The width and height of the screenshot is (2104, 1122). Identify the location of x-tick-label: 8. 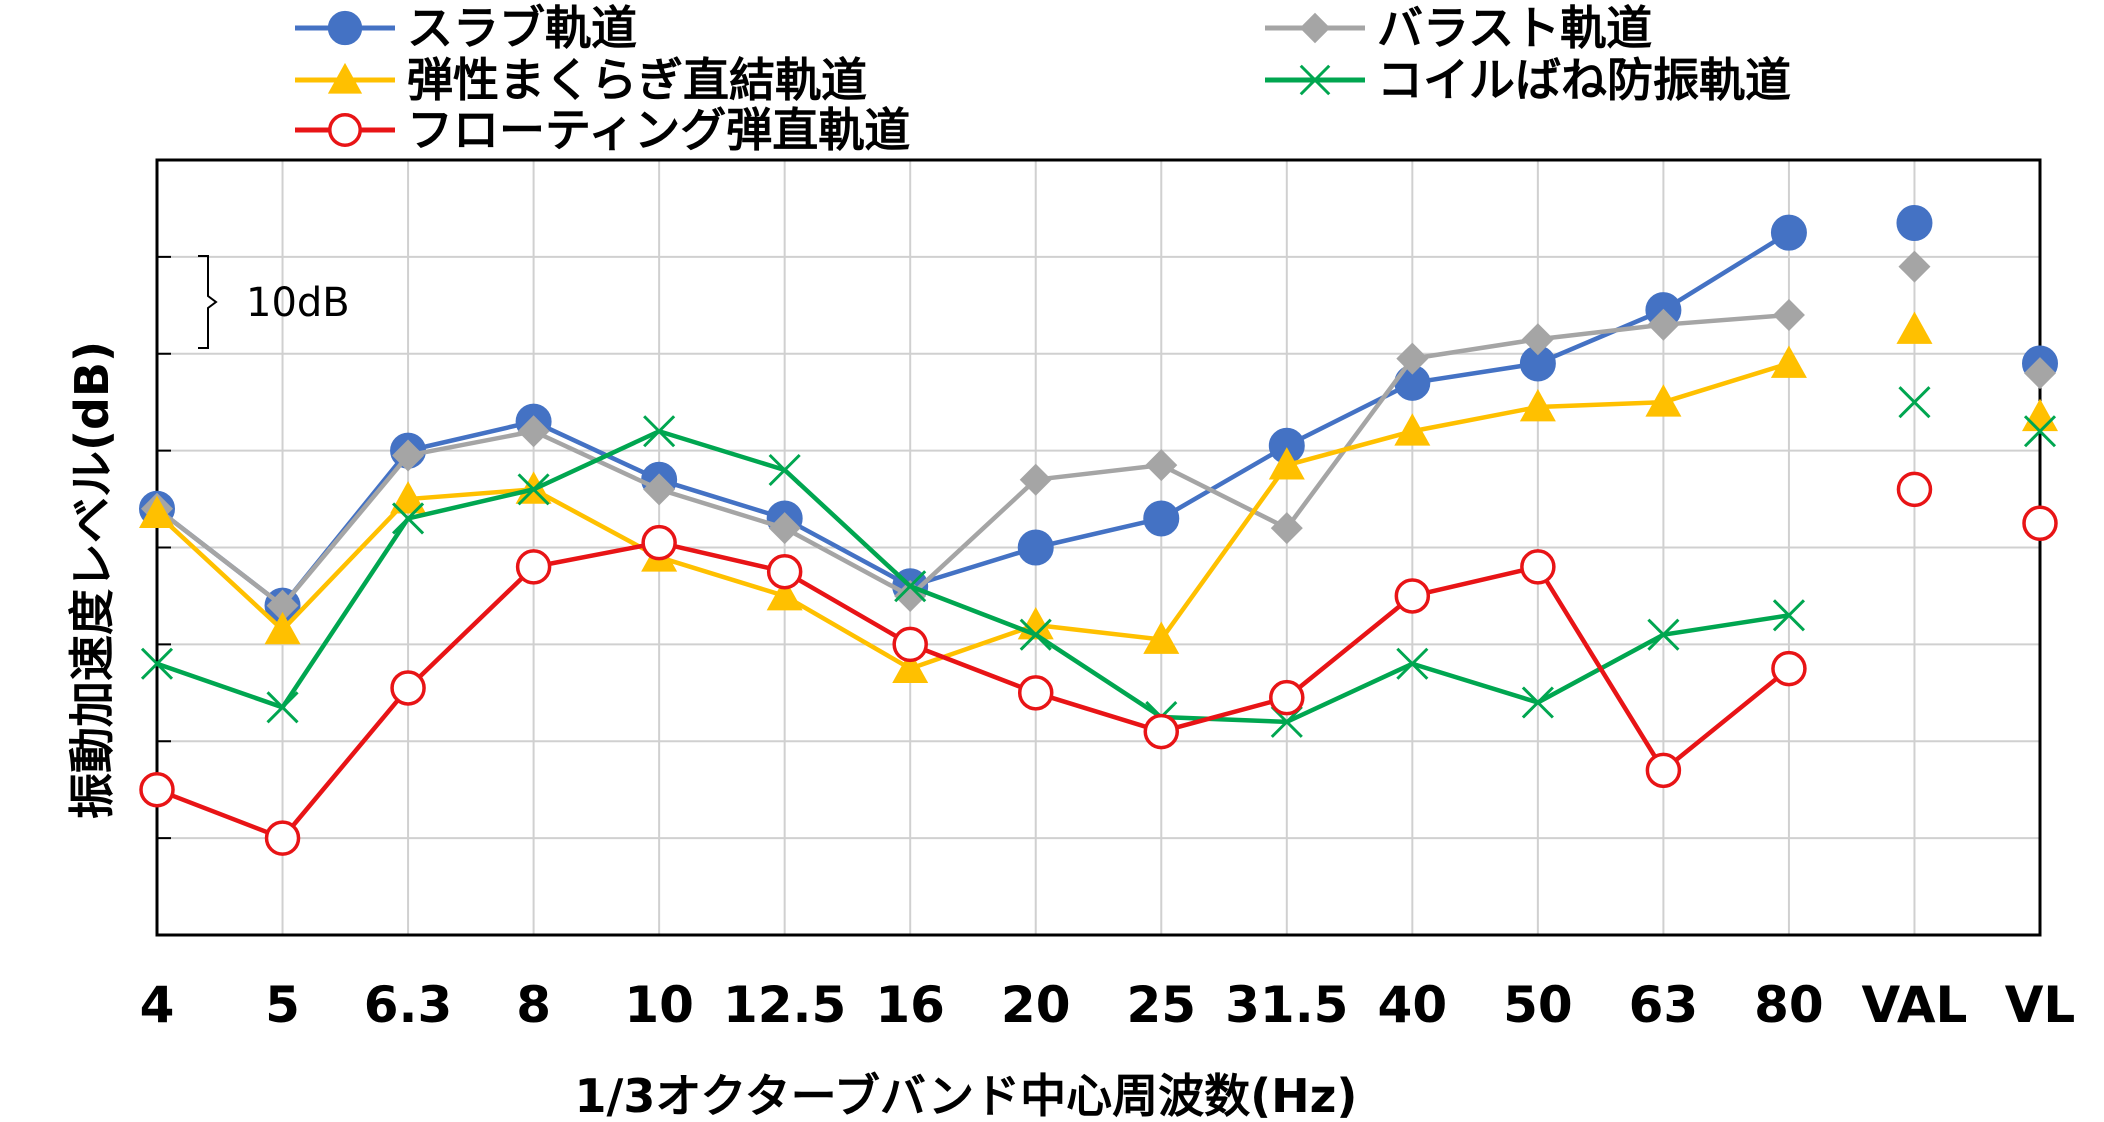
(533, 1005).